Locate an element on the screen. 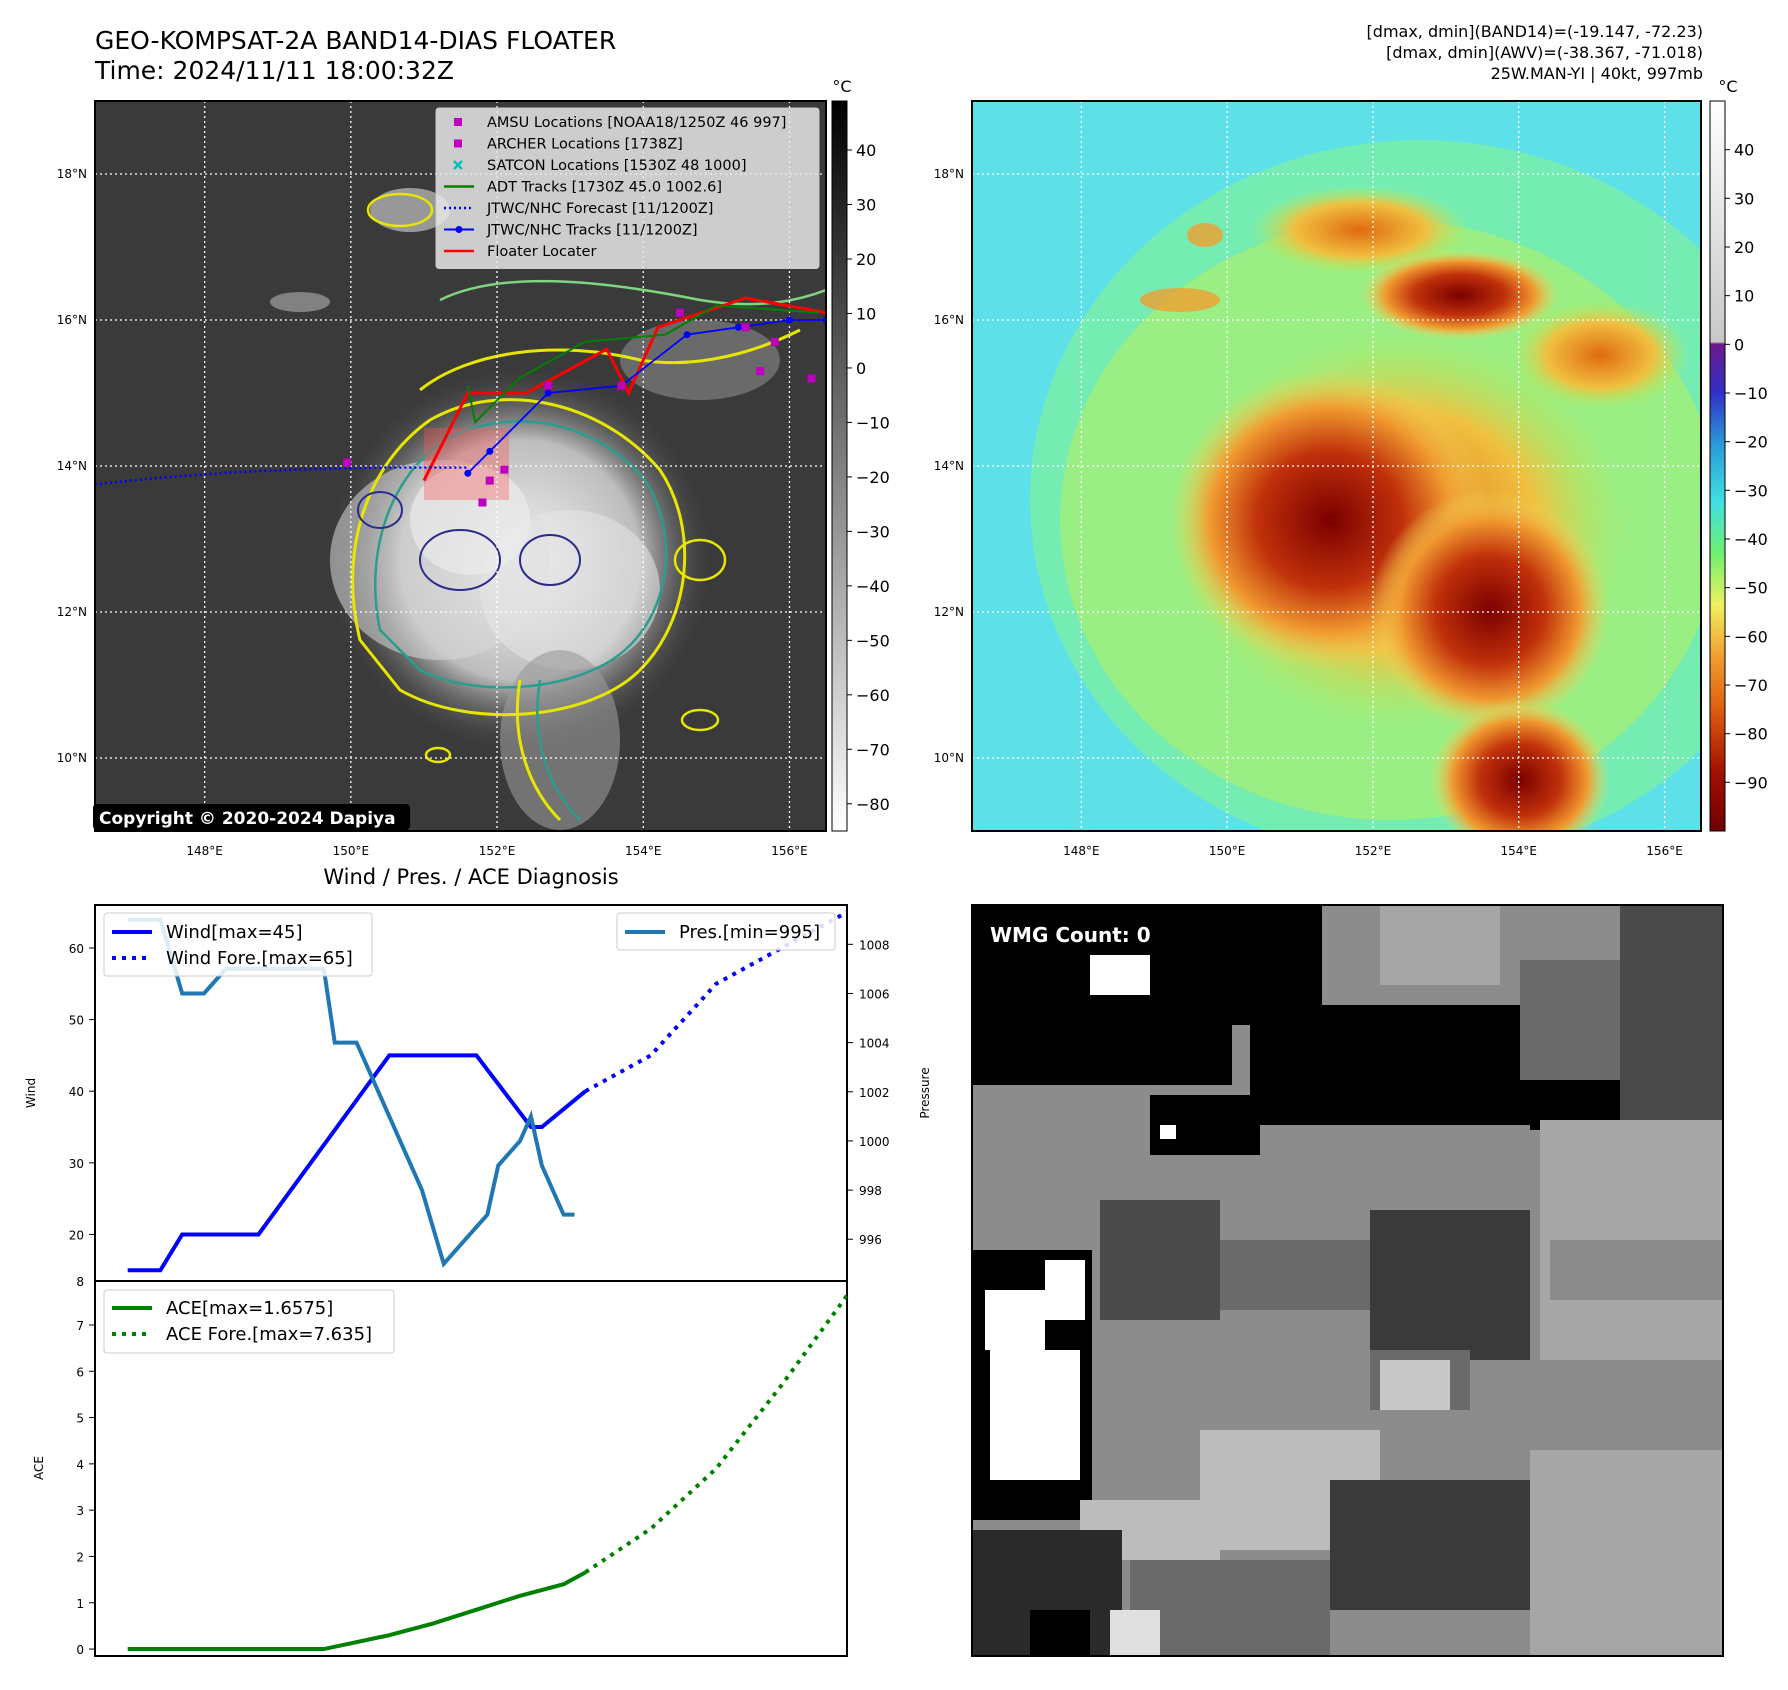 This screenshot has height=1690, width=1788. wind-legend-label: Wind Fore.[max=65] is located at coordinates (259, 958).